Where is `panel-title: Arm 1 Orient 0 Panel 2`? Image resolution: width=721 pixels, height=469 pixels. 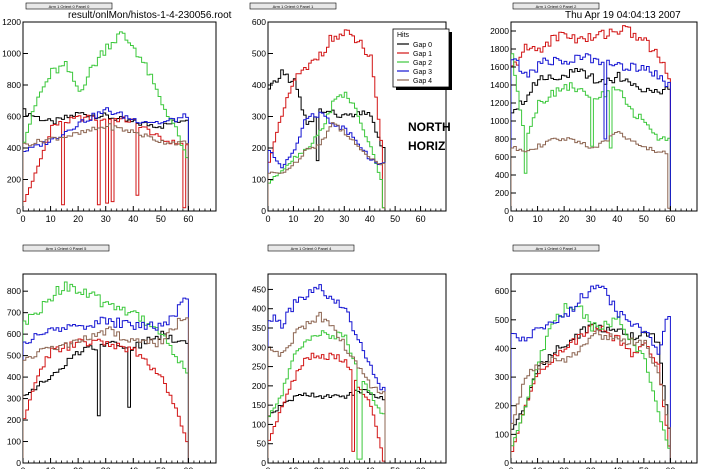 panel-title: Arm 1 Orient 0 Panel 2 is located at coordinates (556, 6).